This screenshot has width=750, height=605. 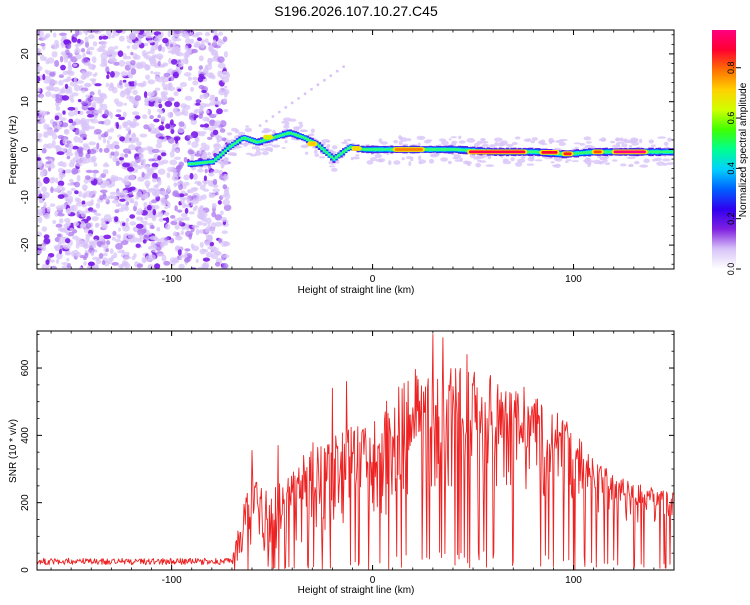 What do you see at coordinates (25, 367) in the screenshot?
I see `snr-y-tick-label: 600` at bounding box center [25, 367].